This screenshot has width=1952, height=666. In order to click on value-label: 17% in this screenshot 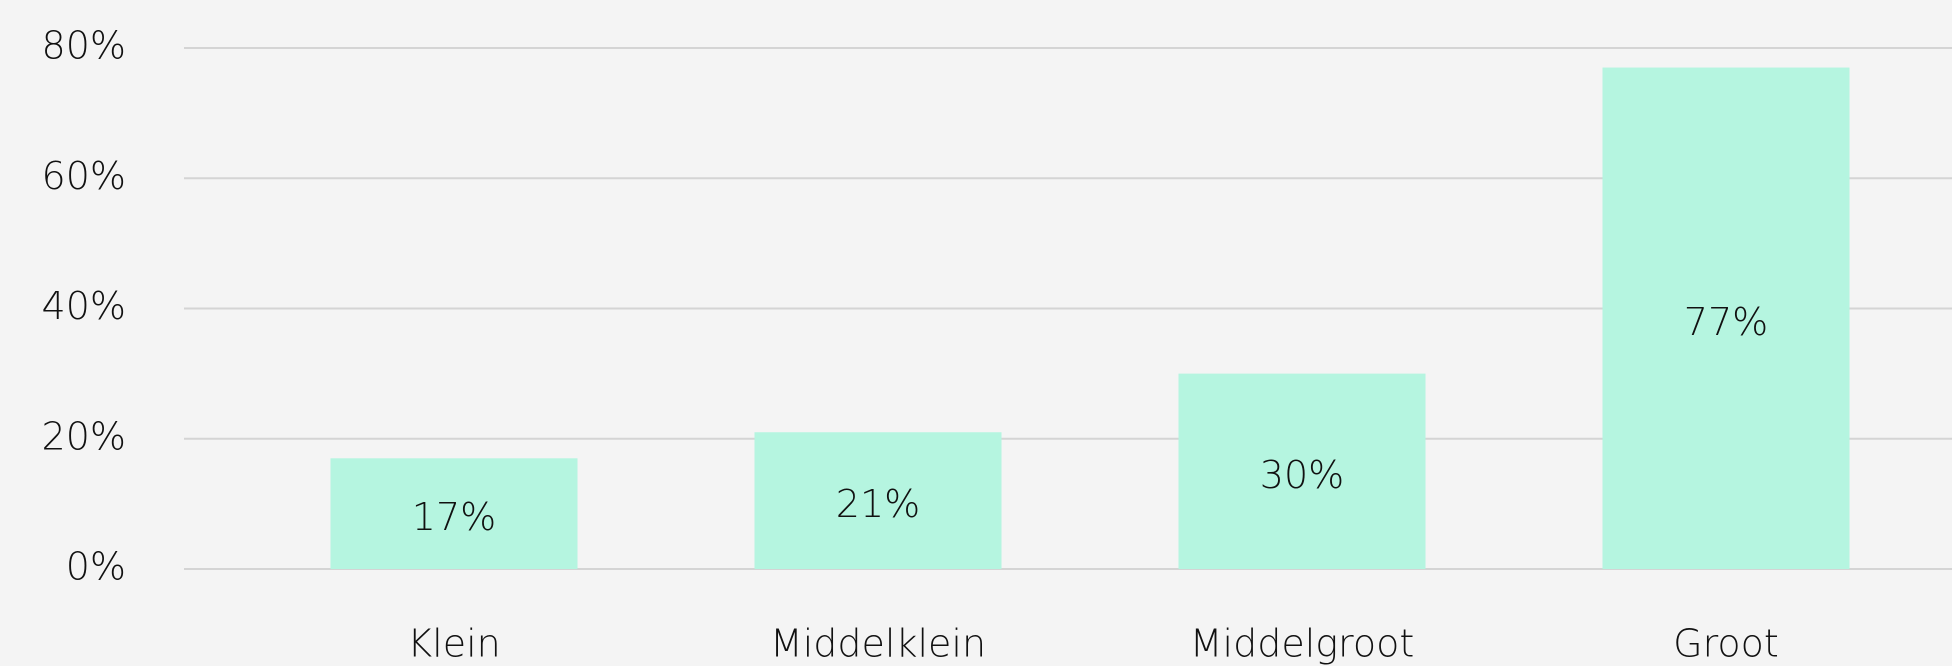, I will do `click(454, 517)`.